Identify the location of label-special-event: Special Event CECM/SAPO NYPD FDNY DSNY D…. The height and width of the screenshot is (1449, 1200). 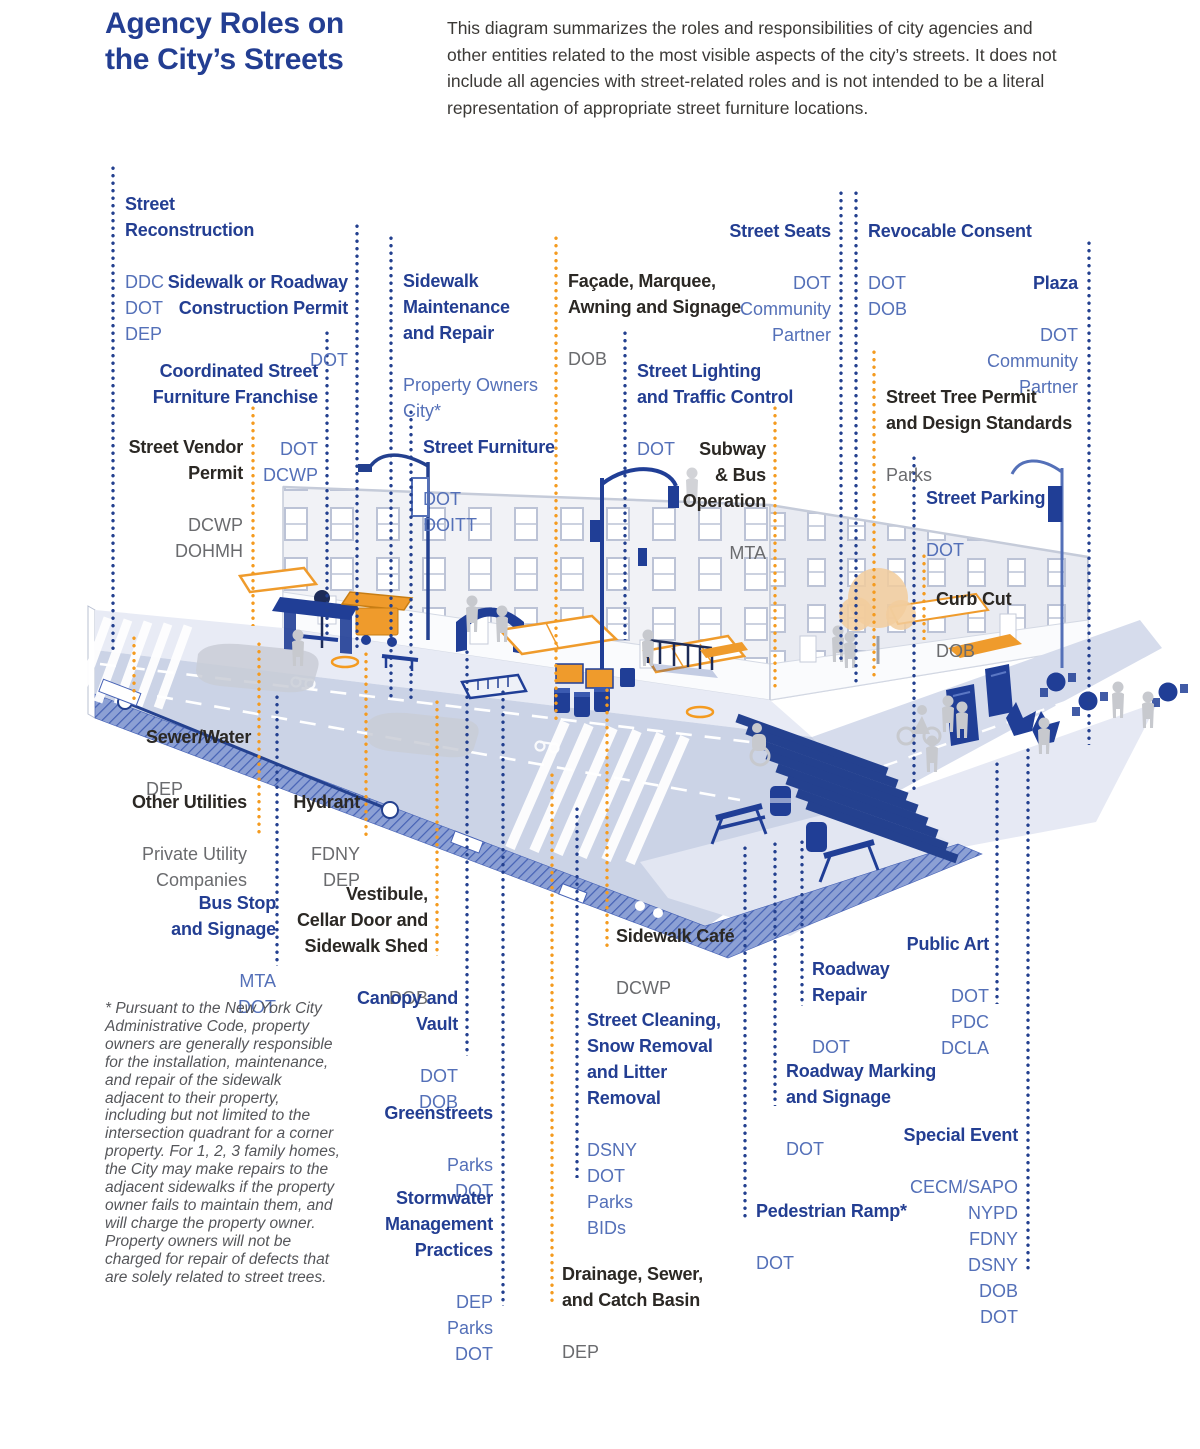
(961, 1226).